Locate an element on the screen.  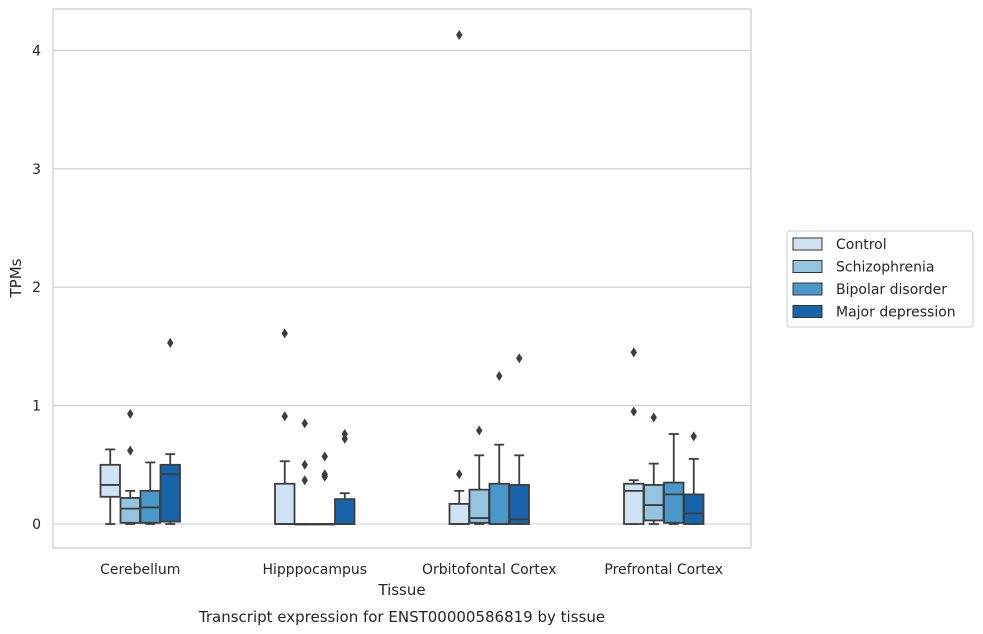
legend-label: Bipolar disorder is located at coordinates (891, 290).